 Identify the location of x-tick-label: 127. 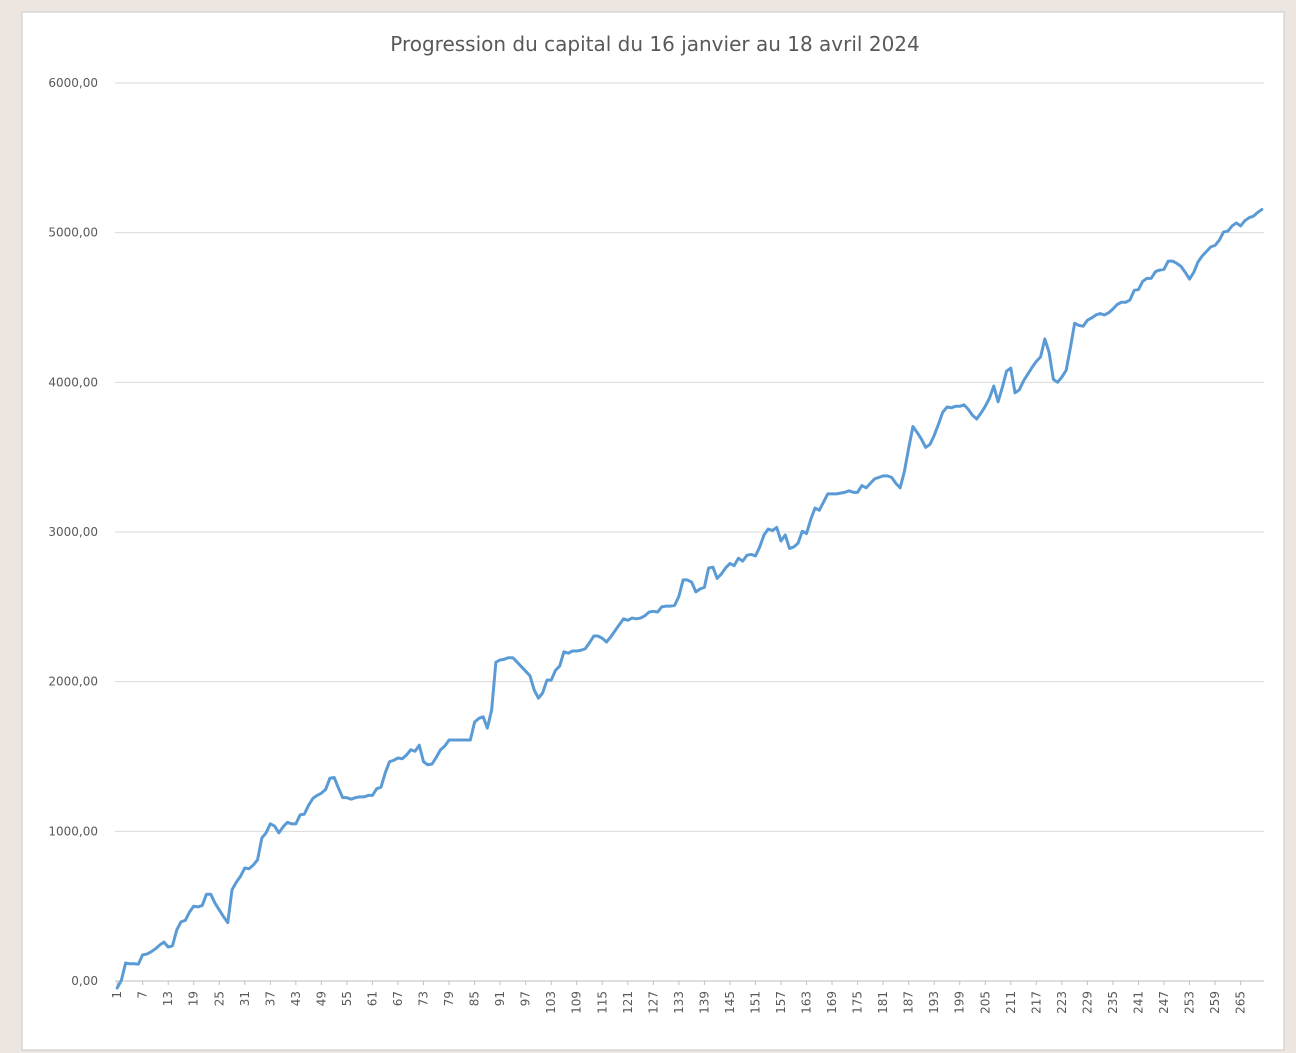
(653, 1002).